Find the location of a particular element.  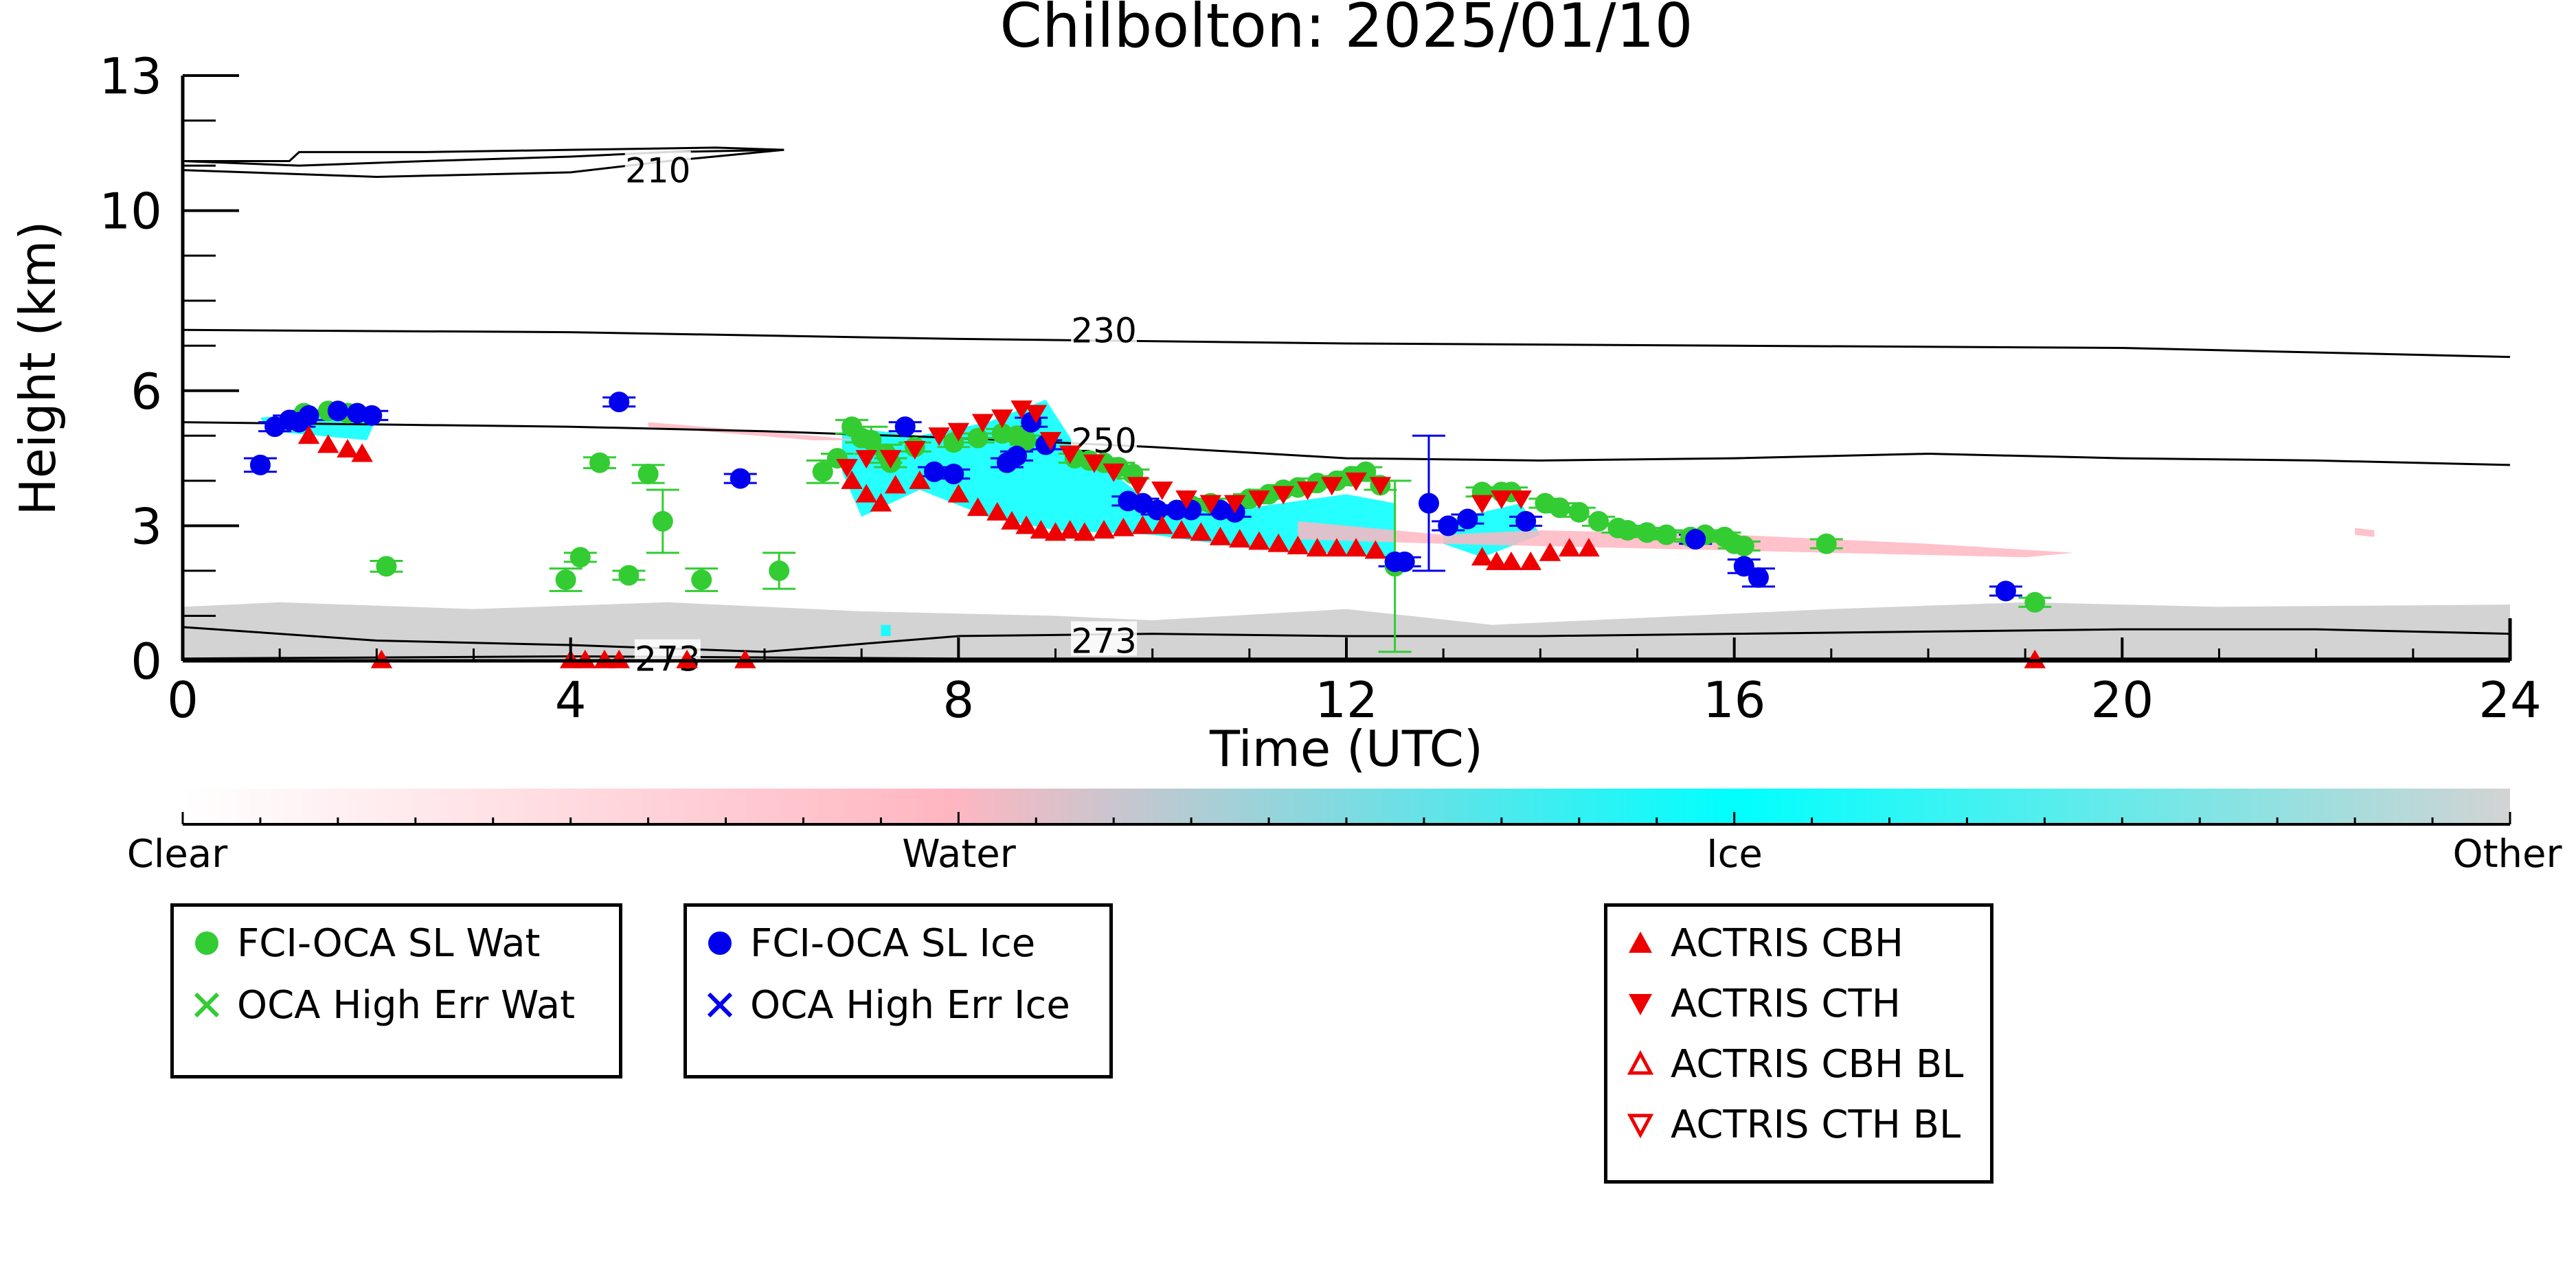

legend-entry-oca-high-err-ice: OCA High Err Ice is located at coordinates (884, 1005).